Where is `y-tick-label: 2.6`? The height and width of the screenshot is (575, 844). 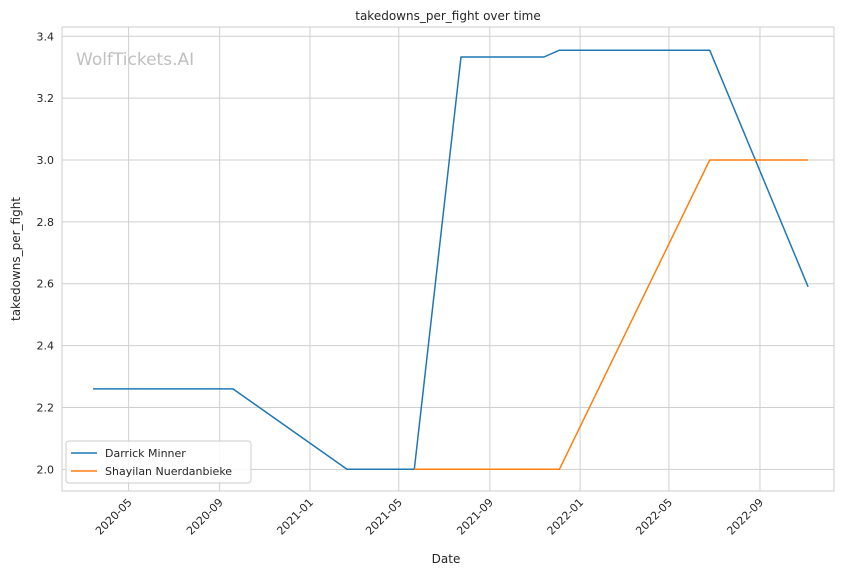 y-tick-label: 2.6 is located at coordinates (46, 284).